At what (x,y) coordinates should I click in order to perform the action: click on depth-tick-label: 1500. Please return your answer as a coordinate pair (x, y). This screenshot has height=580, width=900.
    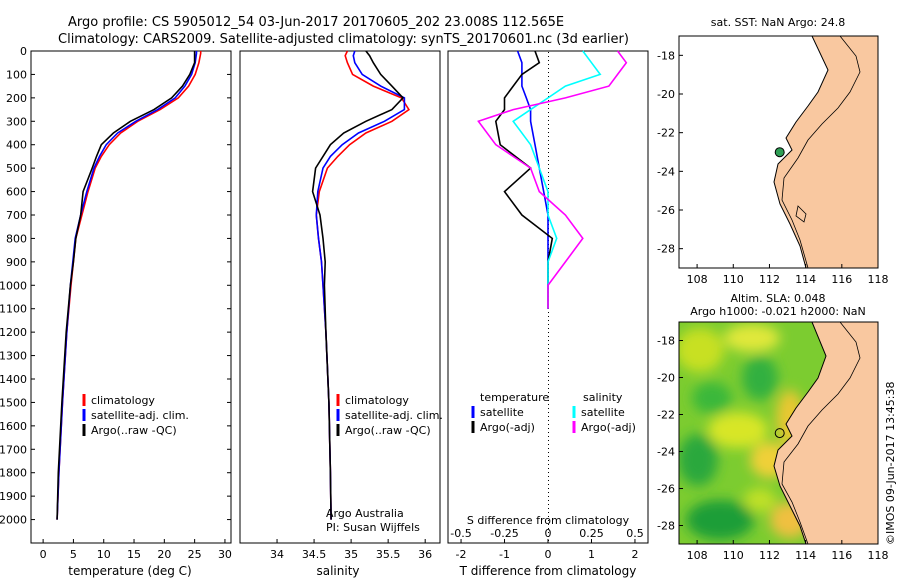
    Looking at the image, I should click on (13, 402).